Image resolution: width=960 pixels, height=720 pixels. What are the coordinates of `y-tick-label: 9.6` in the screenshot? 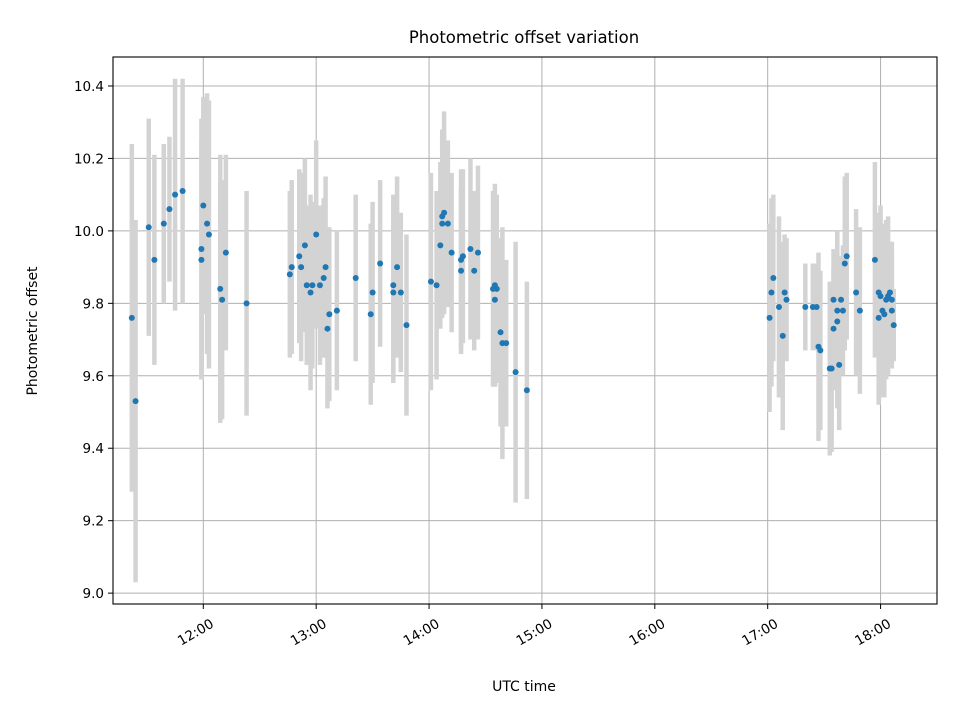 It's located at (93, 377).